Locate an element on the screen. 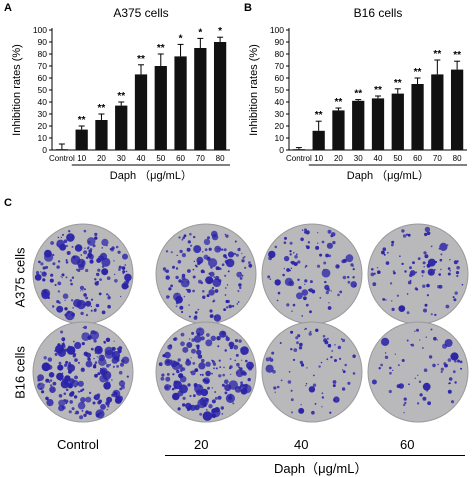  significance-mark: ** is located at coordinates (378, 90).